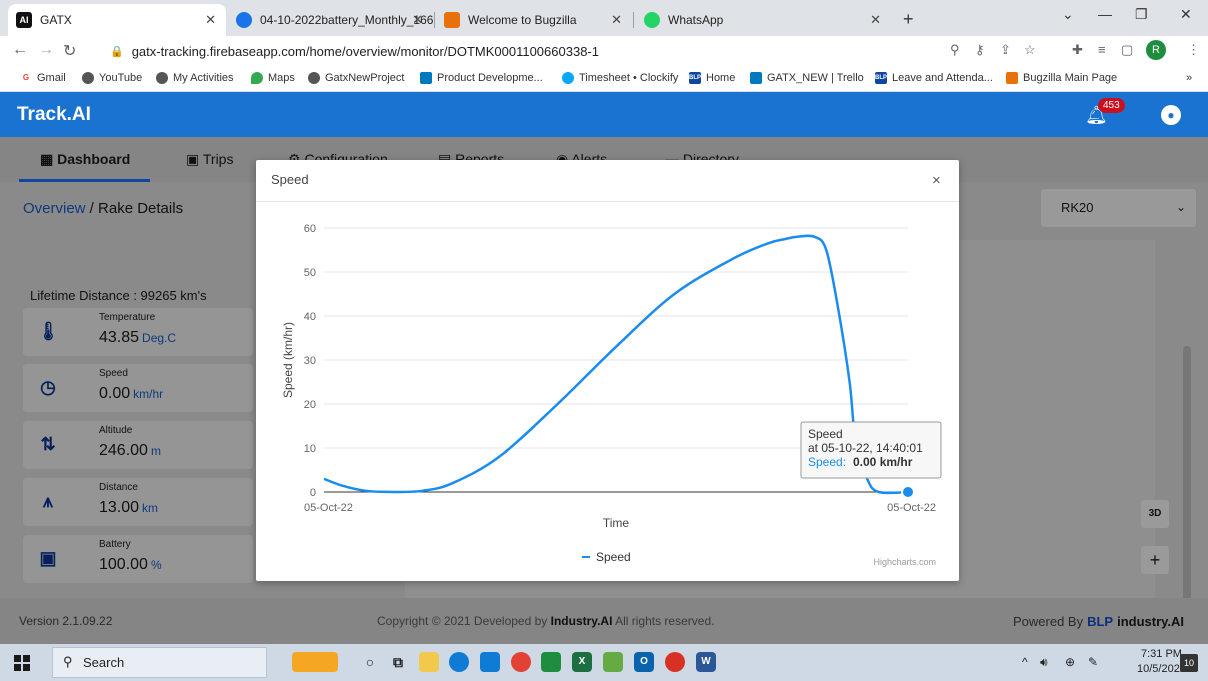  What do you see at coordinates (1189, 663) in the screenshot?
I see `notification-center-icon: 10` at bounding box center [1189, 663].